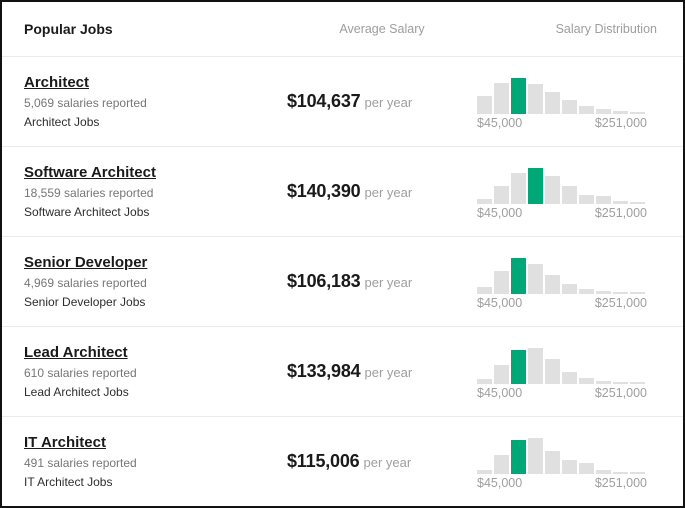  I want to click on salaries-reported-text: 4,969 salaries reported, so click(85, 282).